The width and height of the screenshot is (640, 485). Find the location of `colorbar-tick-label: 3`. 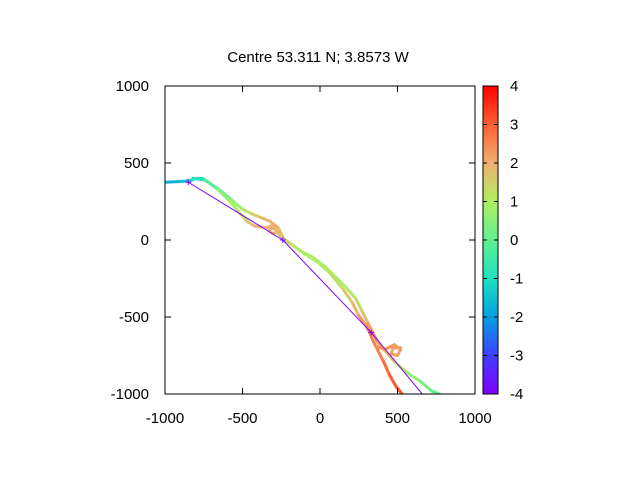

colorbar-tick-label: 3 is located at coordinates (514, 125).